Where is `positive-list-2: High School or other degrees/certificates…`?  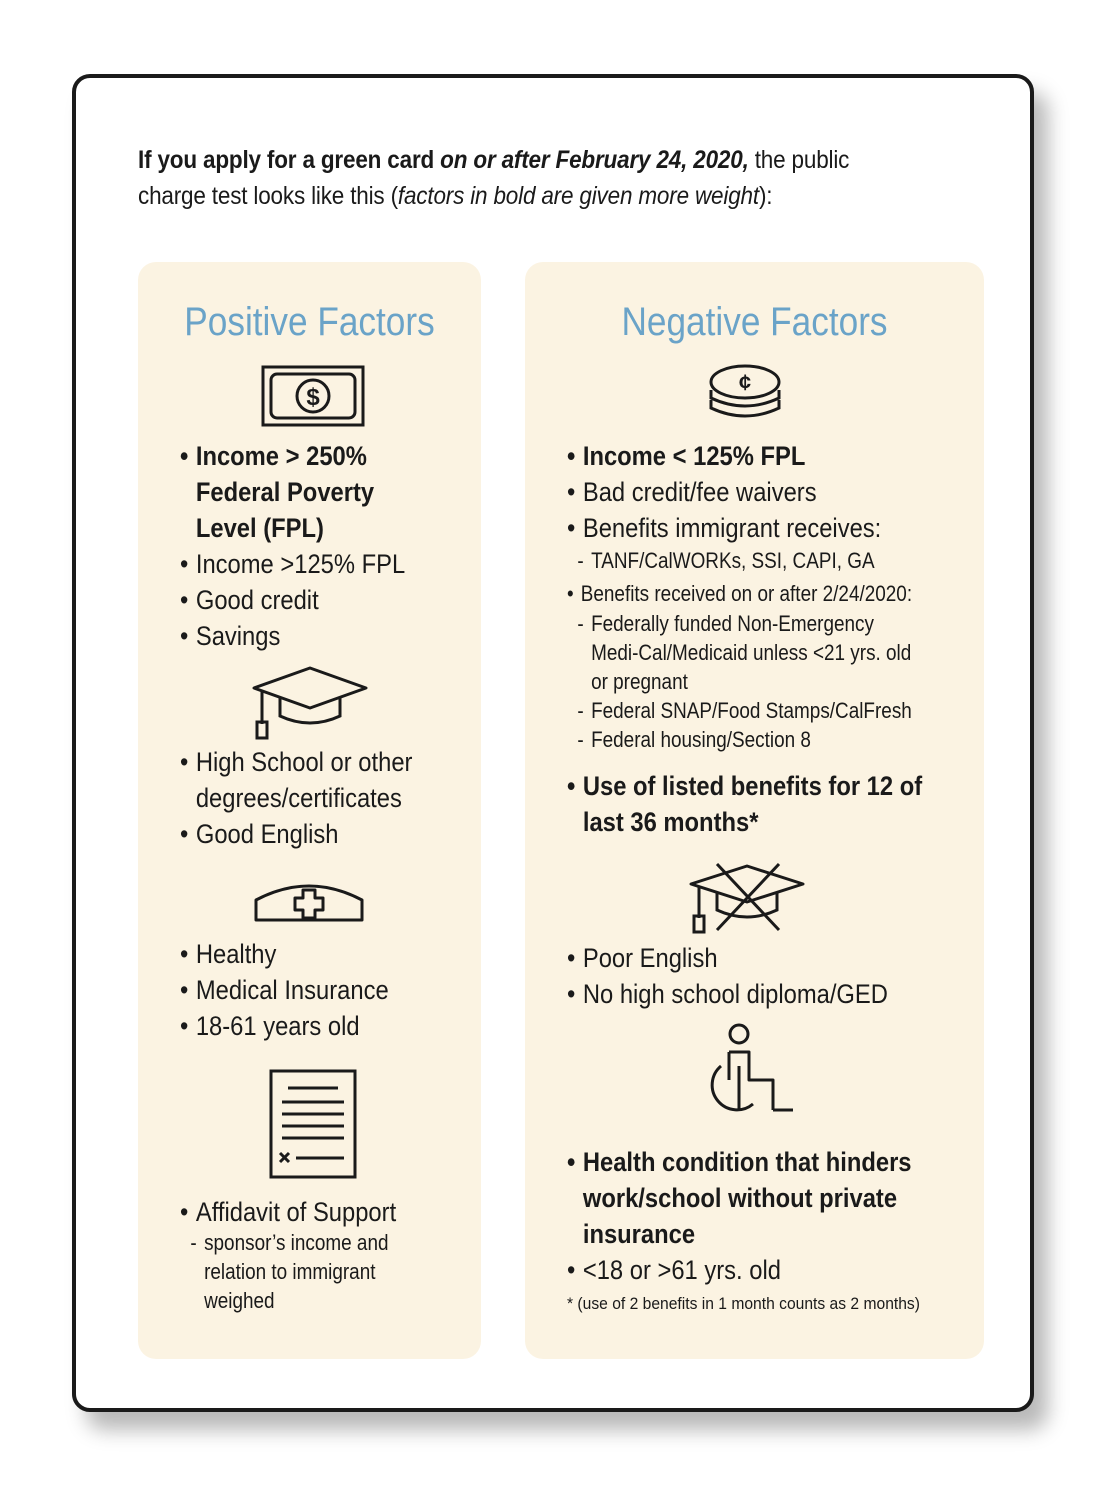
positive-list-2: High School or other degrees/certificates… is located at coordinates (312, 798).